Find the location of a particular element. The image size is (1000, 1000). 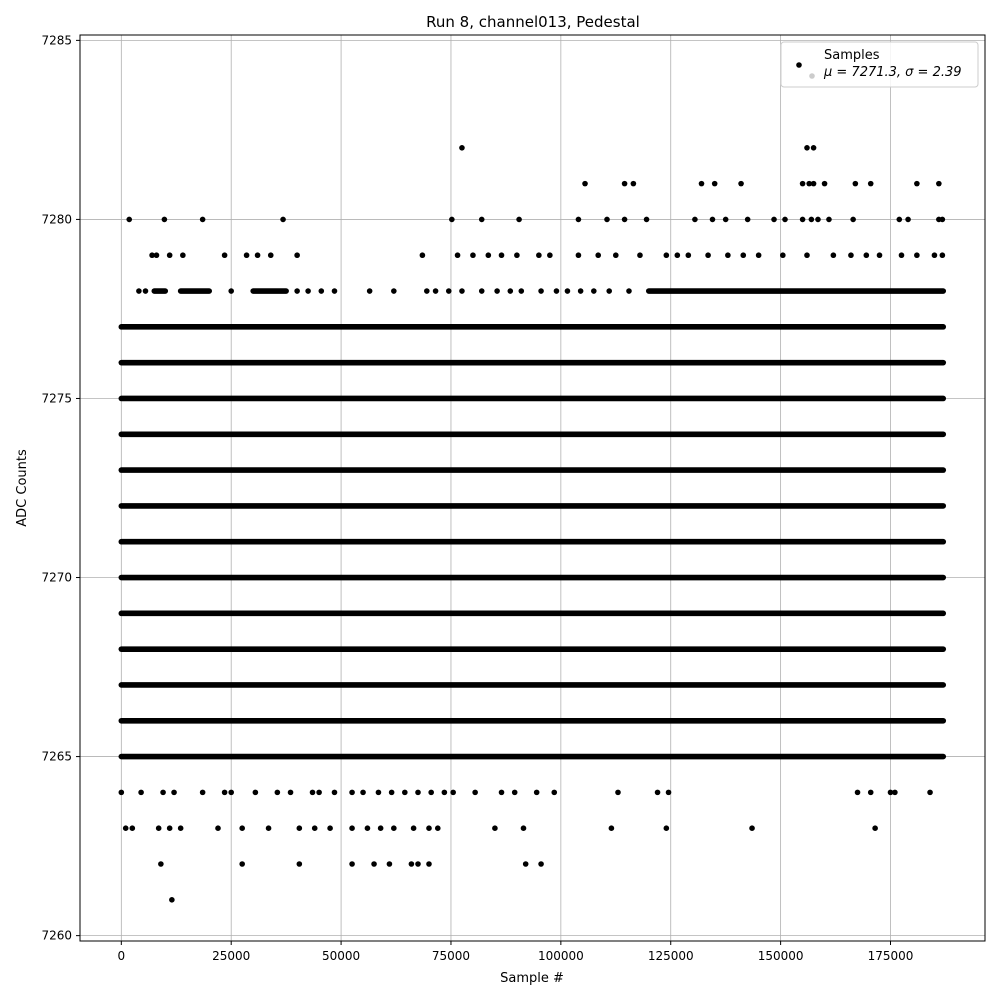

legend-entry-samples: Samples is located at coordinates (852, 55).